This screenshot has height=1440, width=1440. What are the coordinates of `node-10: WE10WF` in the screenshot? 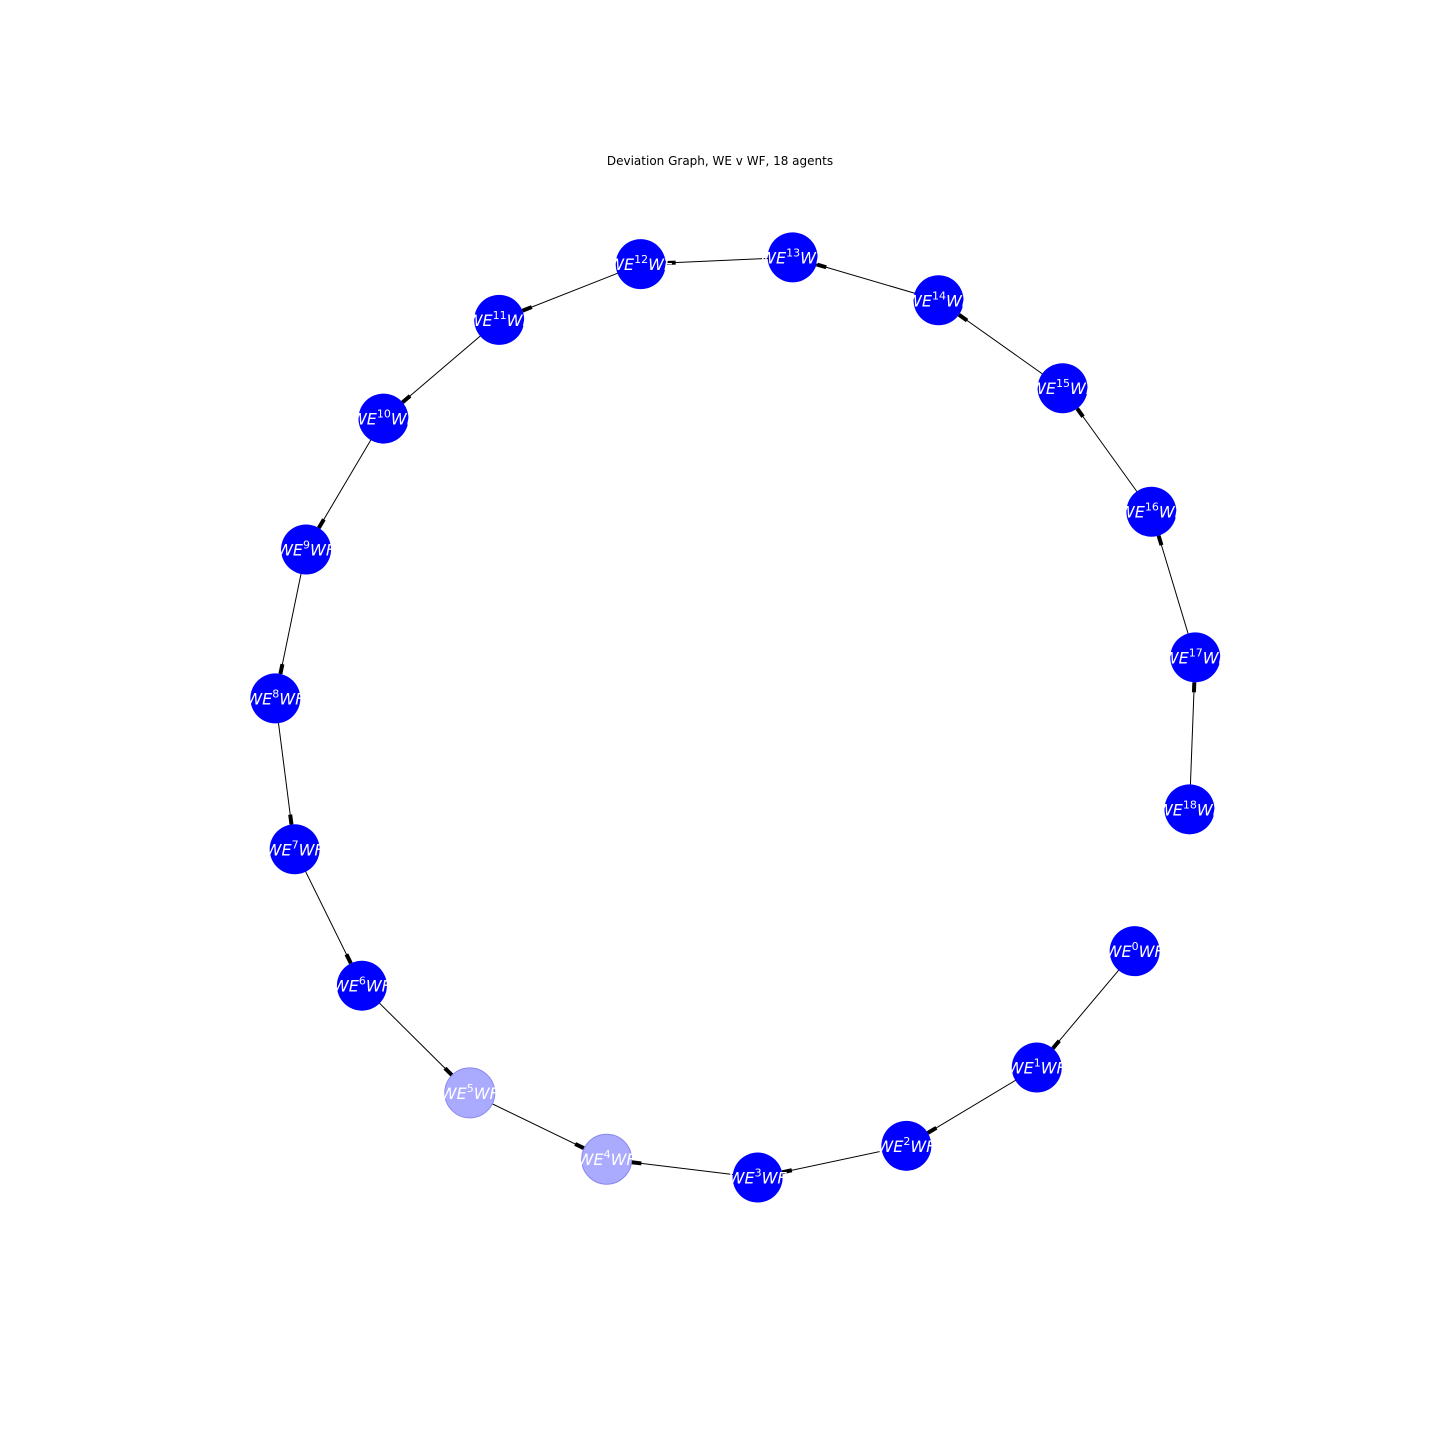 It's located at (384, 418).